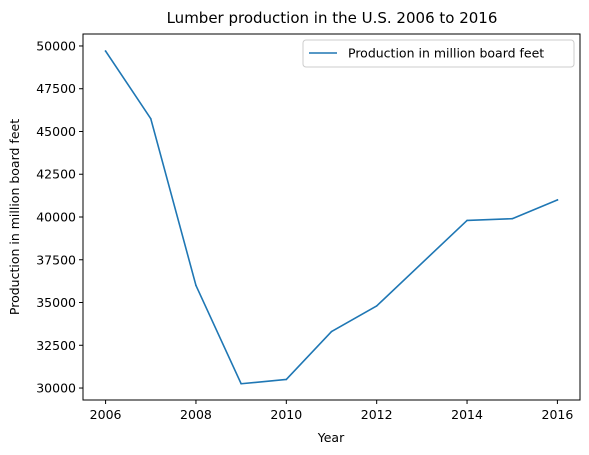 Image resolution: width=589 pixels, height=455 pixels. What do you see at coordinates (331, 437) in the screenshot?
I see `x-axis-label: Year` at bounding box center [331, 437].